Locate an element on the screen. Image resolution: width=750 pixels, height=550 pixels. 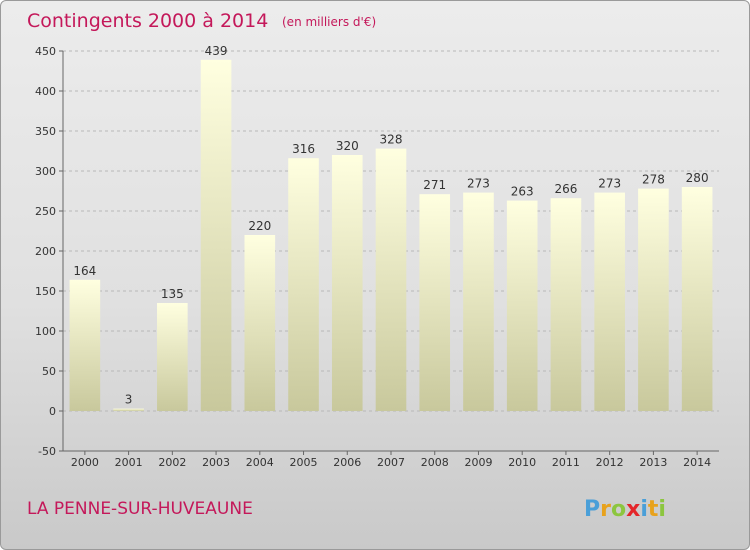
bar-value-label: 328 is located at coordinates (391, 140).